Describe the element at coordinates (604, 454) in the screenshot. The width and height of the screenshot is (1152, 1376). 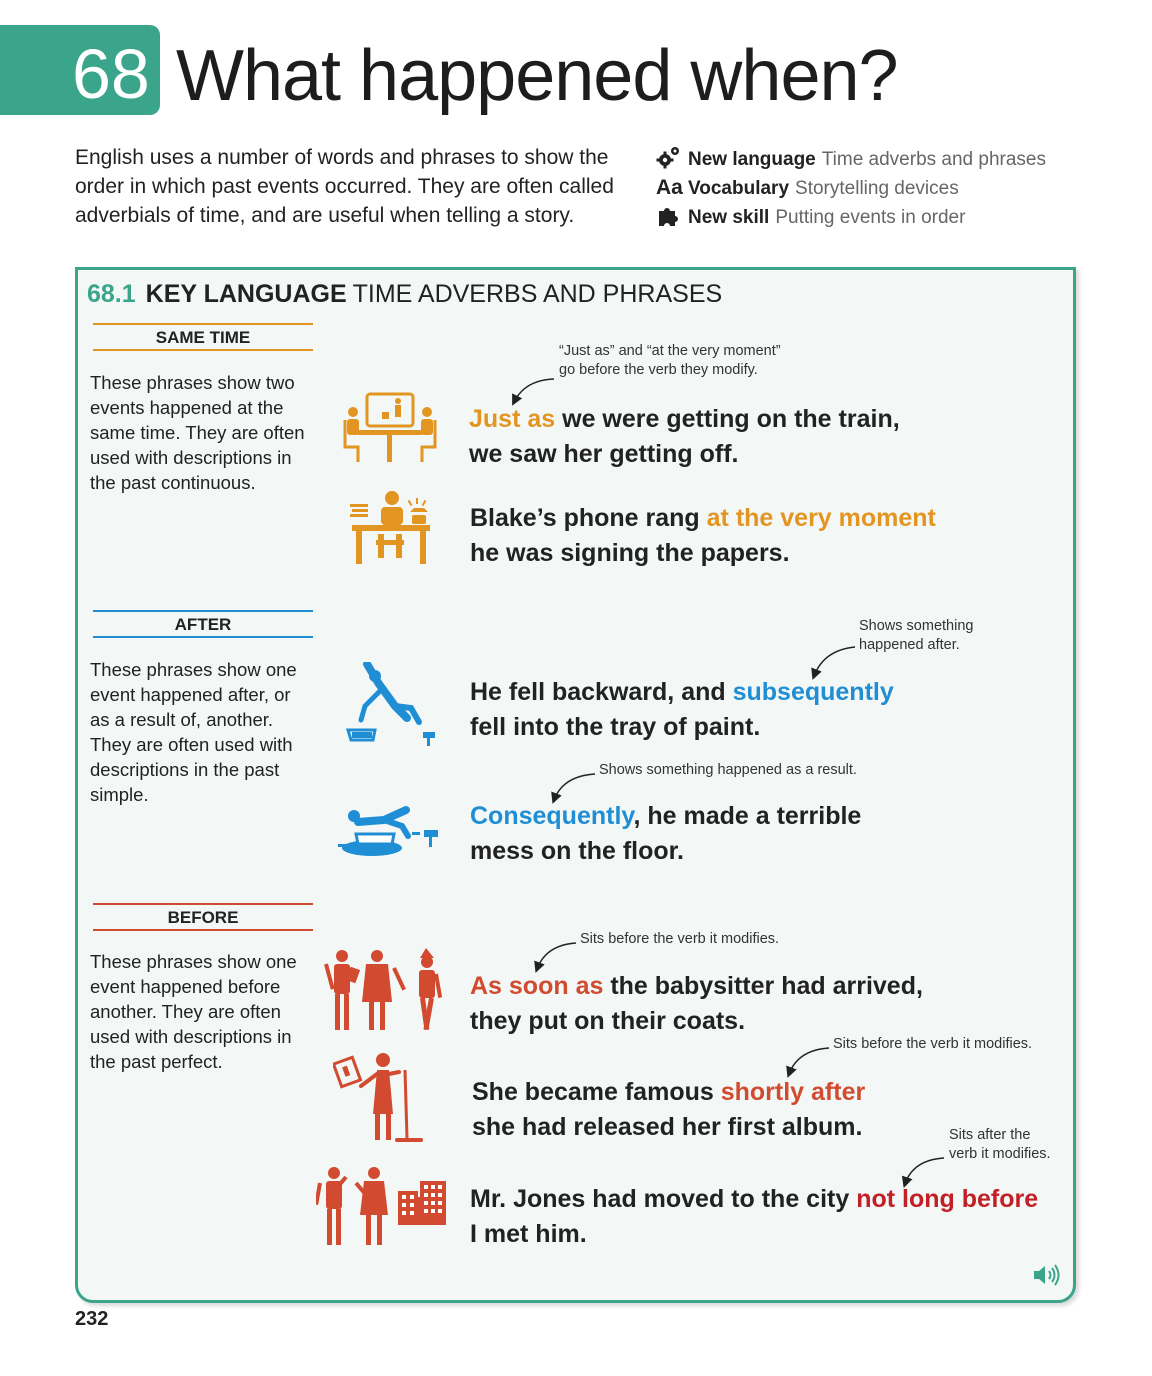
I see `sentence-text: we saw her getting off.` at that location.